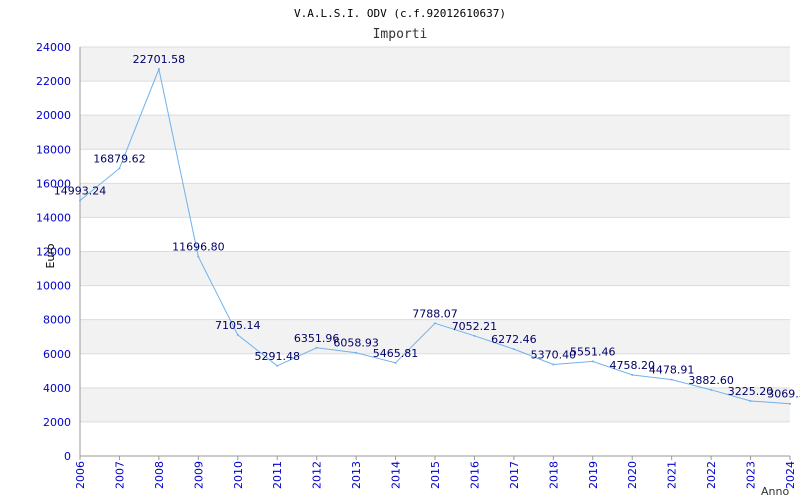 The image size is (800, 500). What do you see at coordinates (554, 354) in the screenshot?
I see `data-label: 5370.40` at bounding box center [554, 354].